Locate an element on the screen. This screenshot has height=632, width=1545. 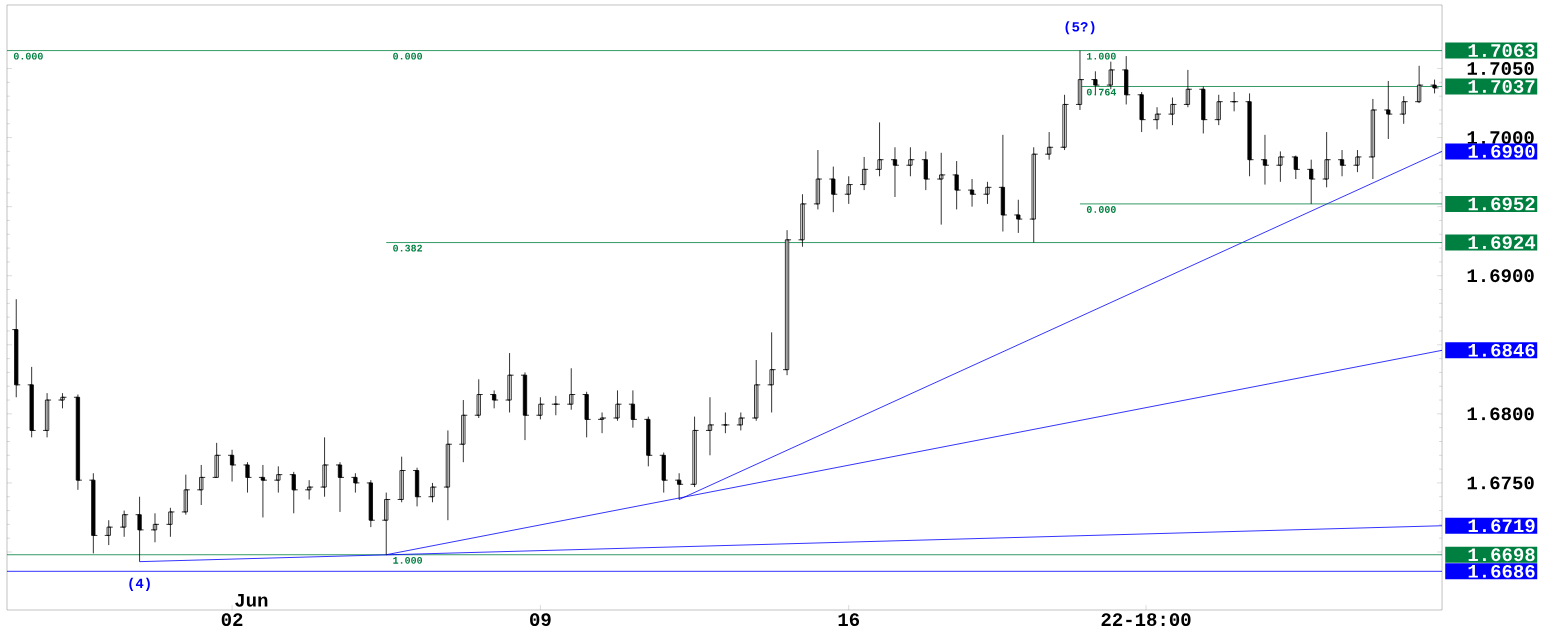
x-tick-label: 02 is located at coordinates (232, 620).